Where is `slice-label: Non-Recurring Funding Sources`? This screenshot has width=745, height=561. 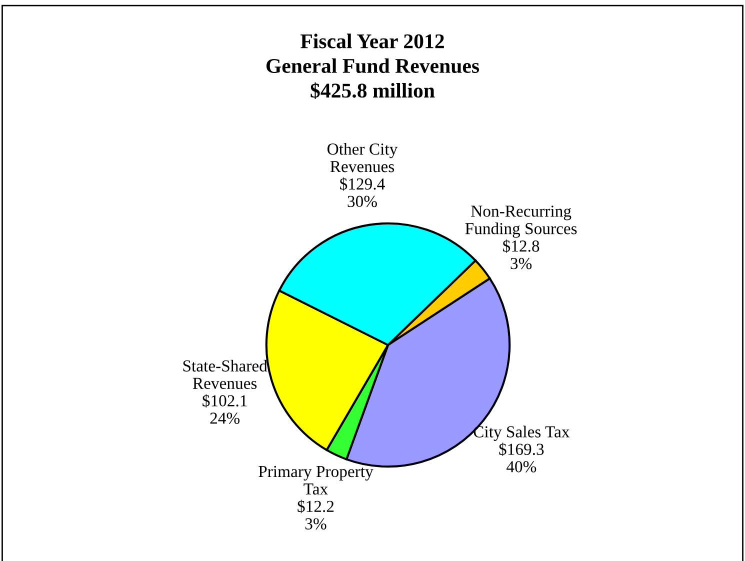 slice-label: Non-Recurring Funding Sources is located at coordinates (521, 222).